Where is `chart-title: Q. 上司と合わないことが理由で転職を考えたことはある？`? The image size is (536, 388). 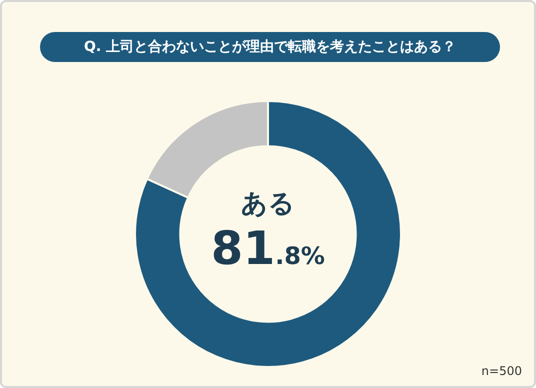 chart-title: Q. 上司と合わないことが理由で転職を考えたことはある？ is located at coordinates (270, 47).